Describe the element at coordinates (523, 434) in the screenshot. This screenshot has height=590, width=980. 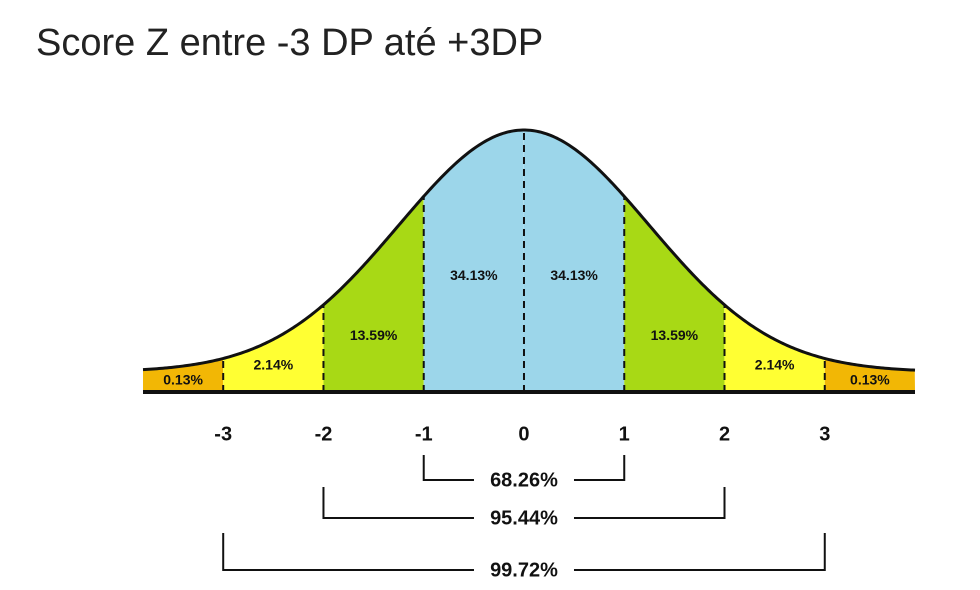
I see `x-tick-label: 0` at that location.